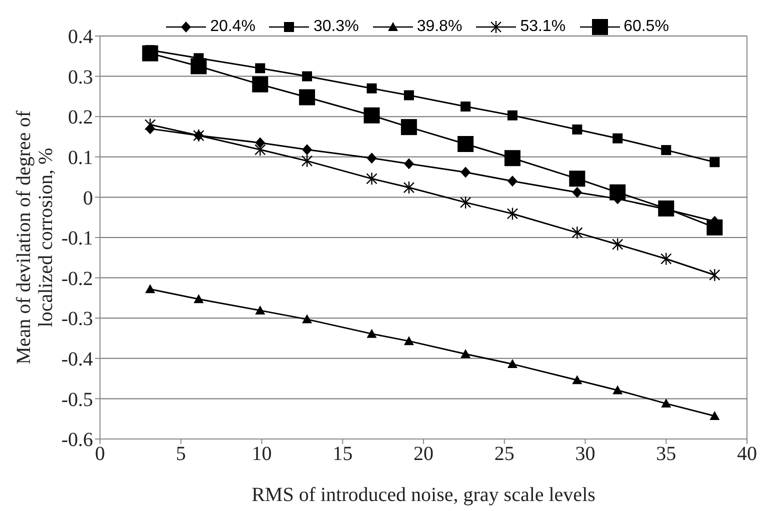  What do you see at coordinates (181, 454) in the screenshot?
I see `x-tick-label: 5` at bounding box center [181, 454].